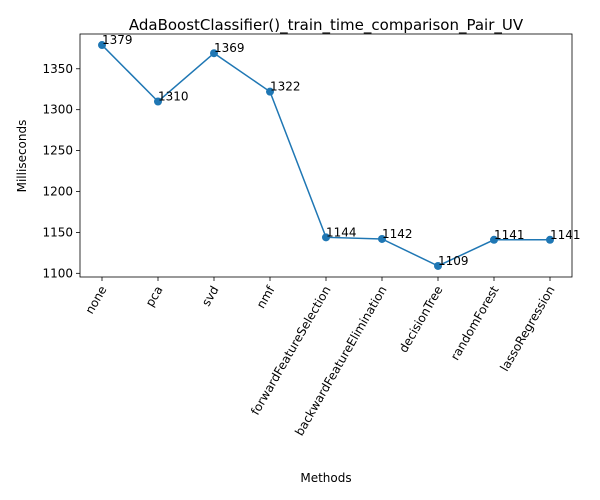 The image size is (600, 500). Describe the element at coordinates (57, 192) in the screenshot. I see `y-tick-label: 1200` at that location.